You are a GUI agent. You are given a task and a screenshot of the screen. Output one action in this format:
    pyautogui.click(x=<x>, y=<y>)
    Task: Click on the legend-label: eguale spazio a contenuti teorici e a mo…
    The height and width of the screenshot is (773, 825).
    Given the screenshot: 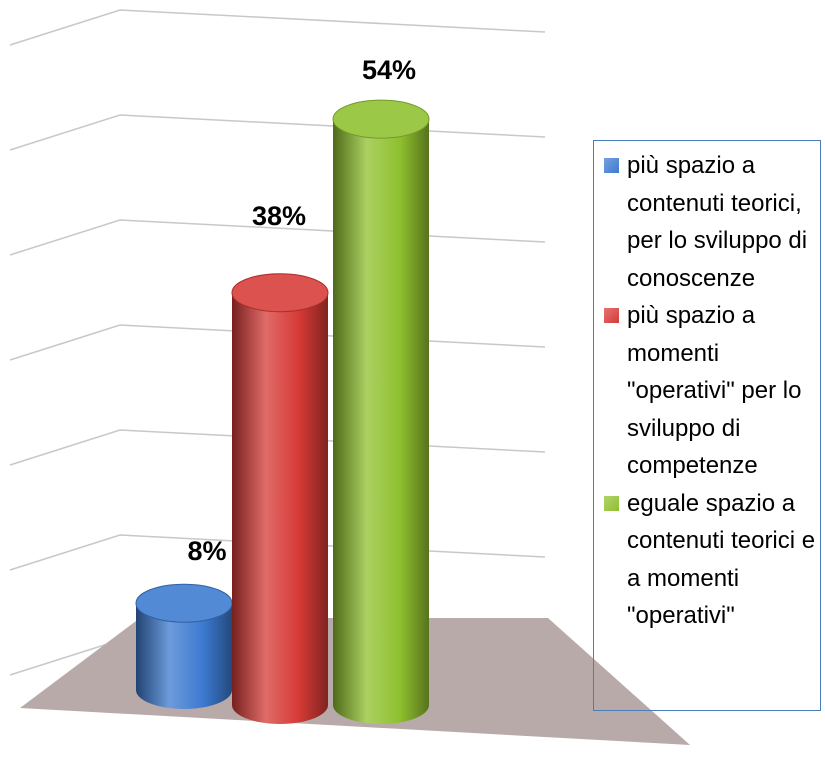 What is the action you would take?
    pyautogui.click(x=721, y=559)
    